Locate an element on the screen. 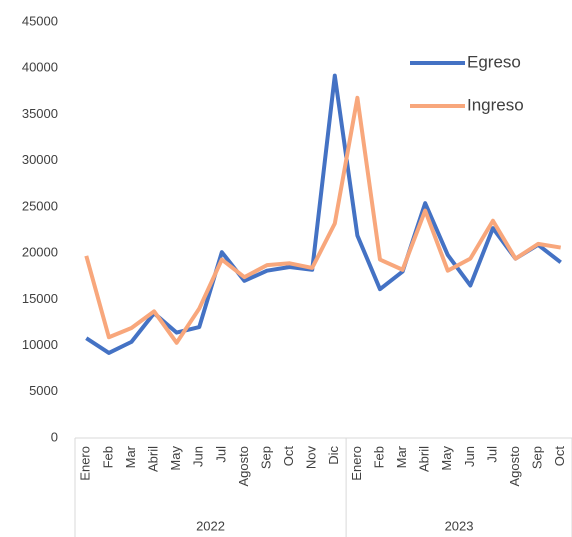 This screenshot has width=572, height=537. x-tick-label: Dic is located at coordinates (333, 455).